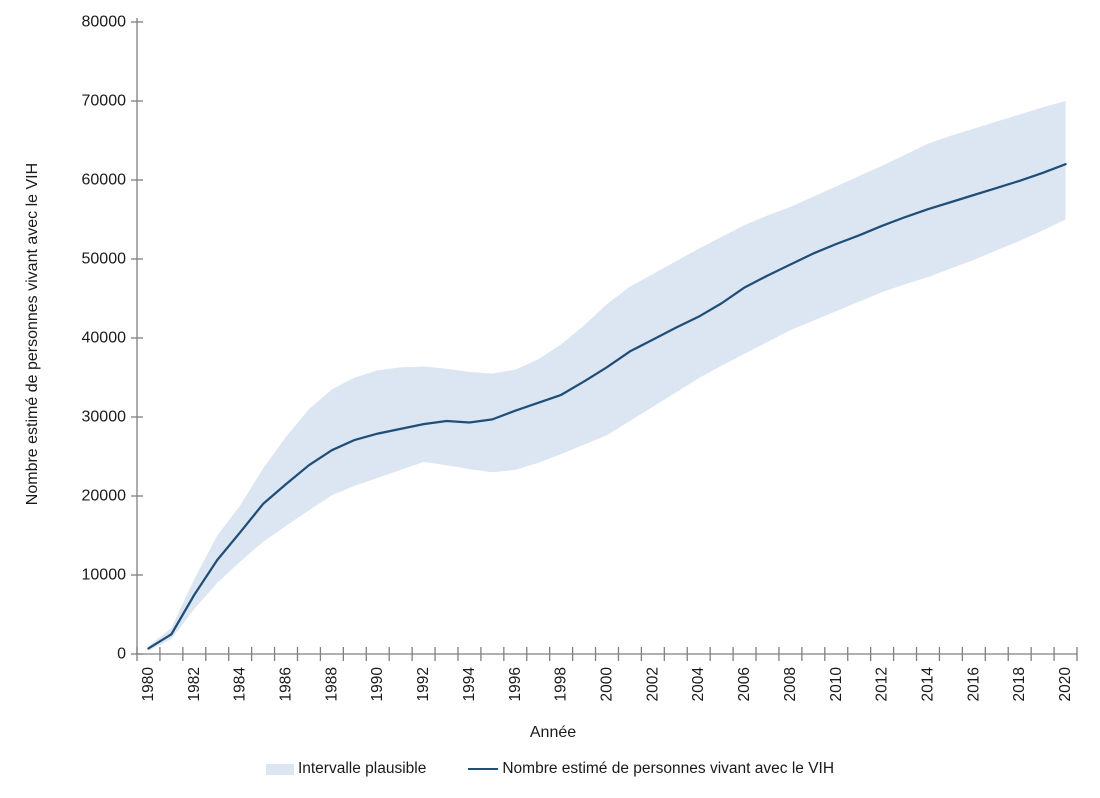  What do you see at coordinates (362, 768) in the screenshot?
I see `legend-label-interval: Intervalle plausible` at bounding box center [362, 768].